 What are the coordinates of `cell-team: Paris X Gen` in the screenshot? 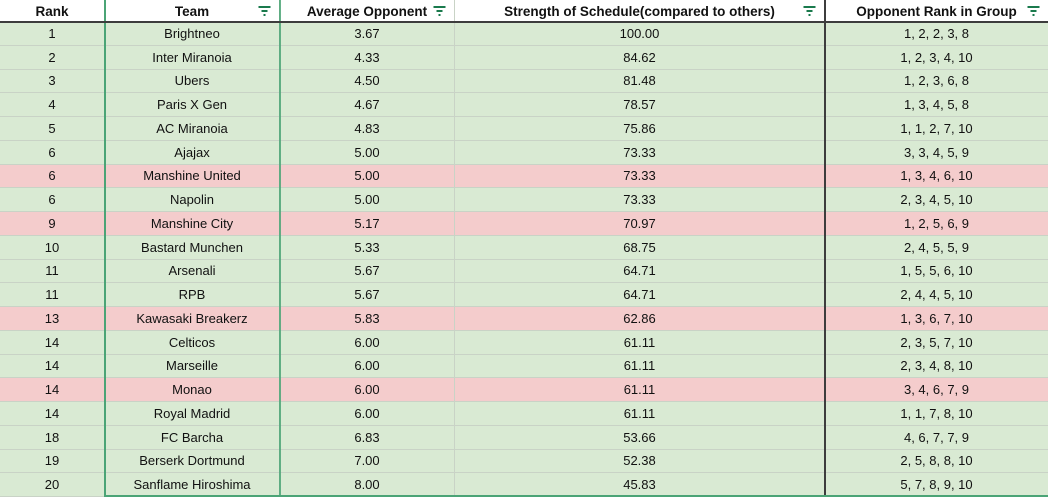 It's located at (192, 105).